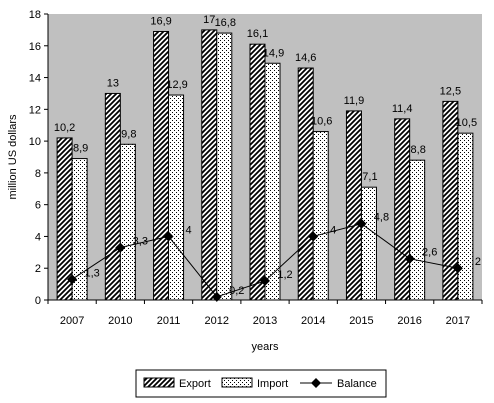  I want to click on legend-box, so click(261, 383).